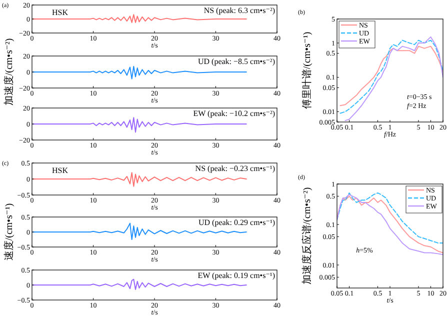 The height and width of the screenshot is (321, 447). I want to click on y-axis-title: 加速度反应谱/(cm•s⁻²), so click(307, 236).